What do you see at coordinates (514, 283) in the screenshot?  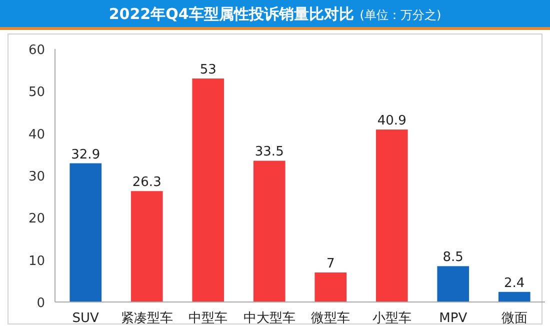 I see `data-label: 2.4` at bounding box center [514, 283].